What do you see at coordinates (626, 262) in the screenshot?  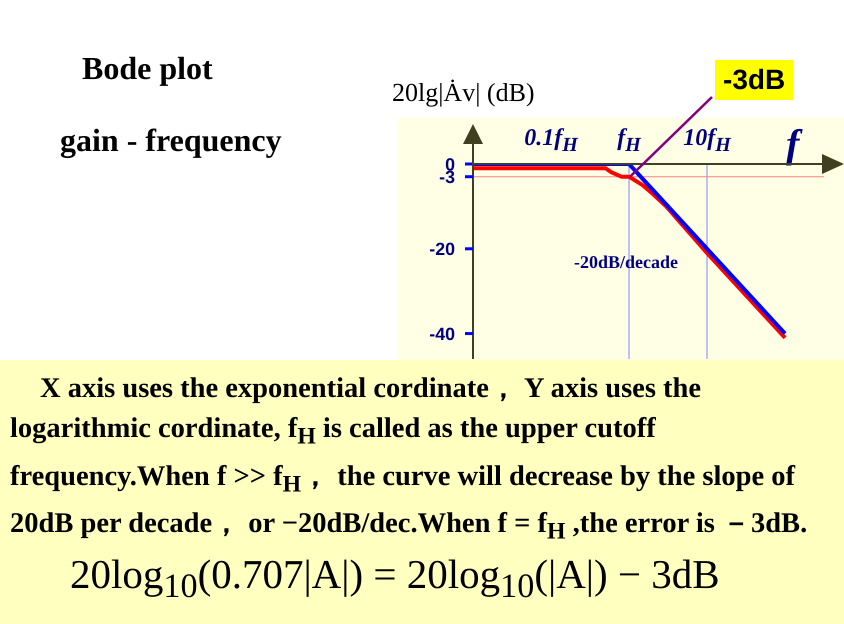 I see `annotation: -20dB/decade` at bounding box center [626, 262].